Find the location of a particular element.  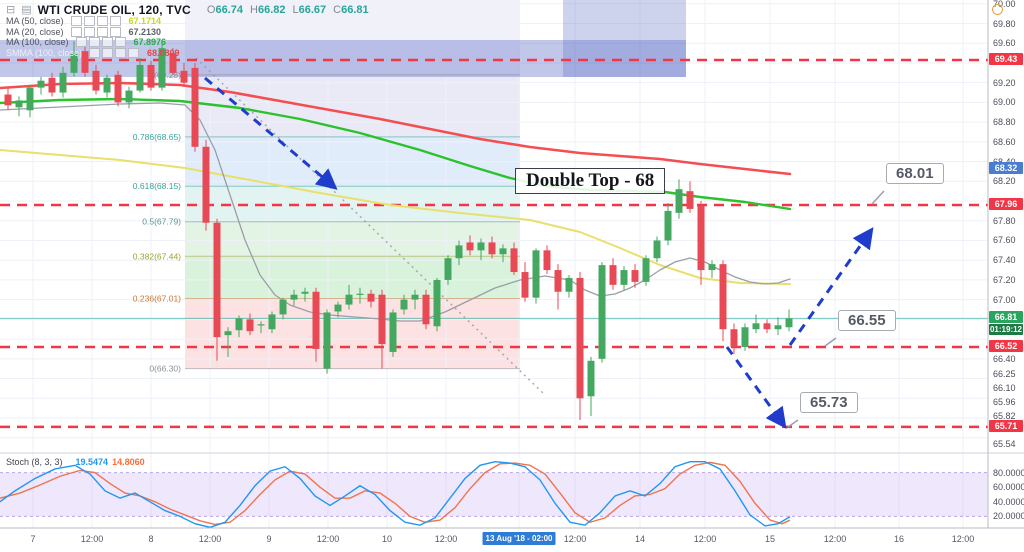

indicator-label: MA (100, close) is located at coordinates (37, 42).